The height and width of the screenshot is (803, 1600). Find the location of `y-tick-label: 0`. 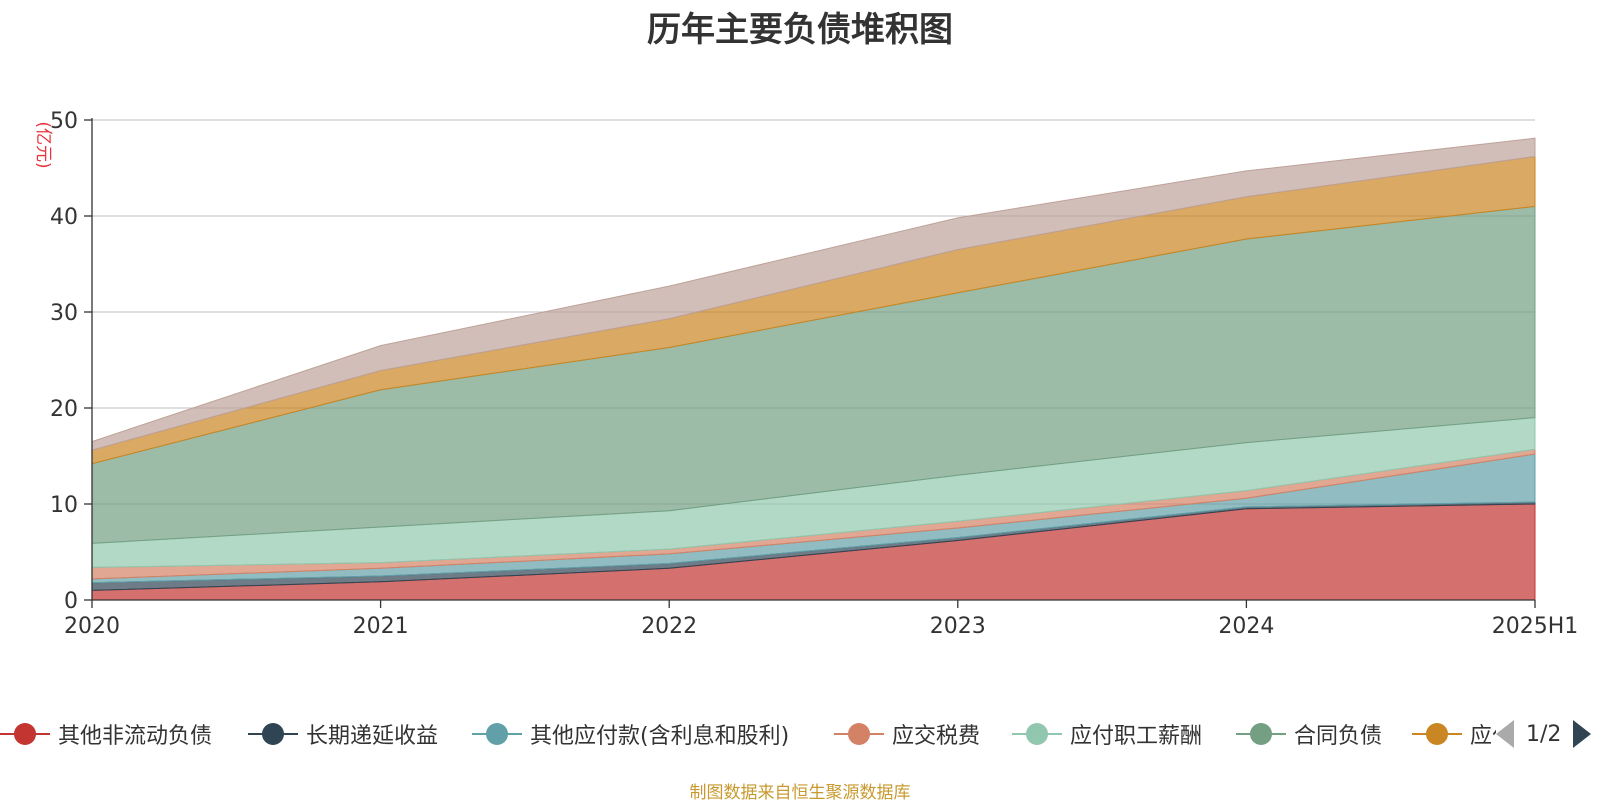

y-tick-label: 0 is located at coordinates (71, 601).